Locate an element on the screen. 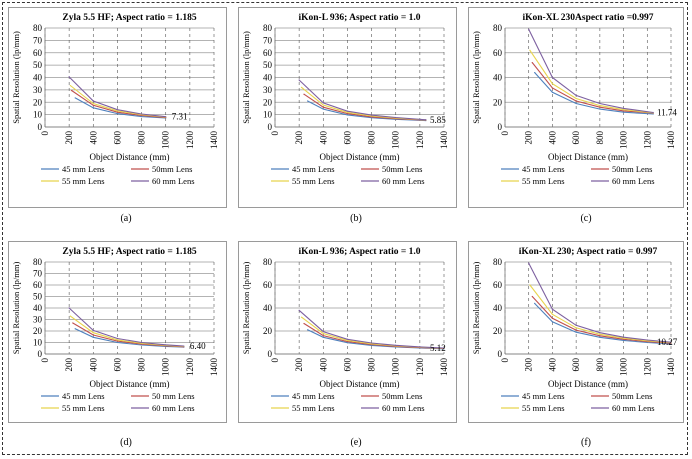 This screenshot has height=459, width=692. x-tick-label: 600 is located at coordinates (347, 365).